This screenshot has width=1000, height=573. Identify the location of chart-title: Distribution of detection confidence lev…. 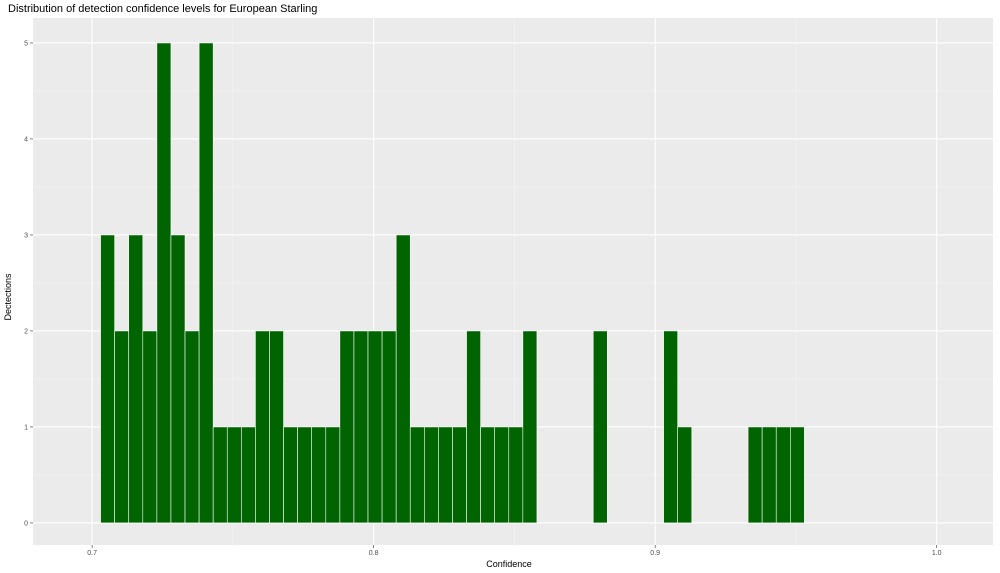
(162, 9).